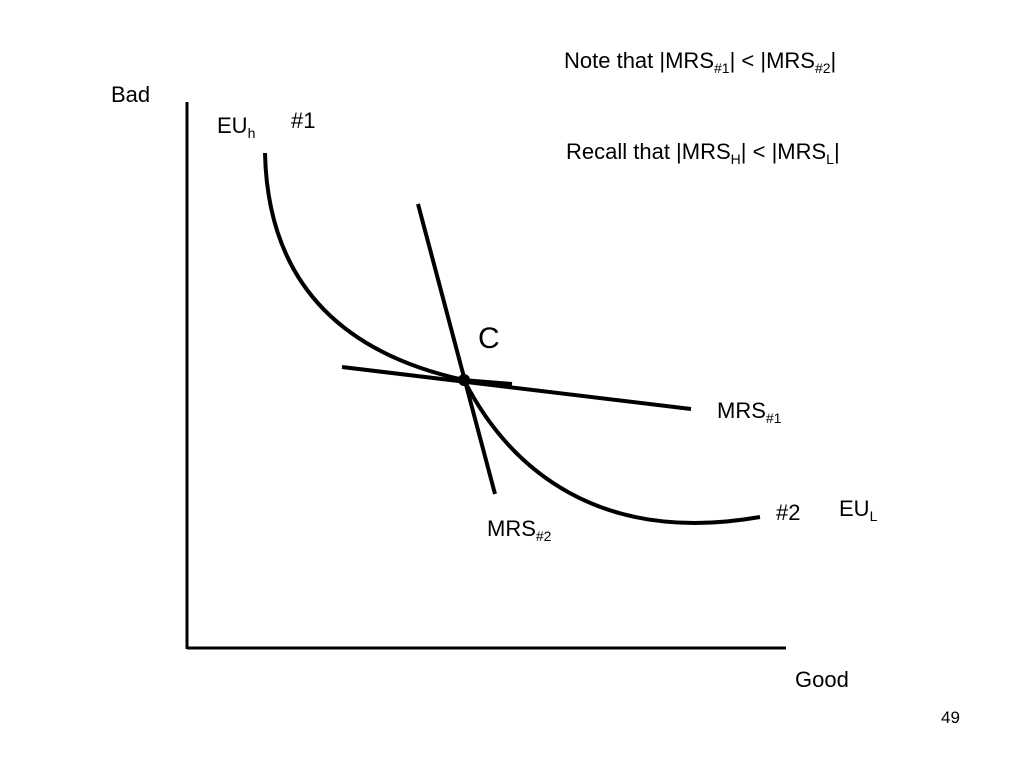 Image resolution: width=1024 pixels, height=768 pixels. I want to click on y-axis-label: Bad, so click(131, 94).